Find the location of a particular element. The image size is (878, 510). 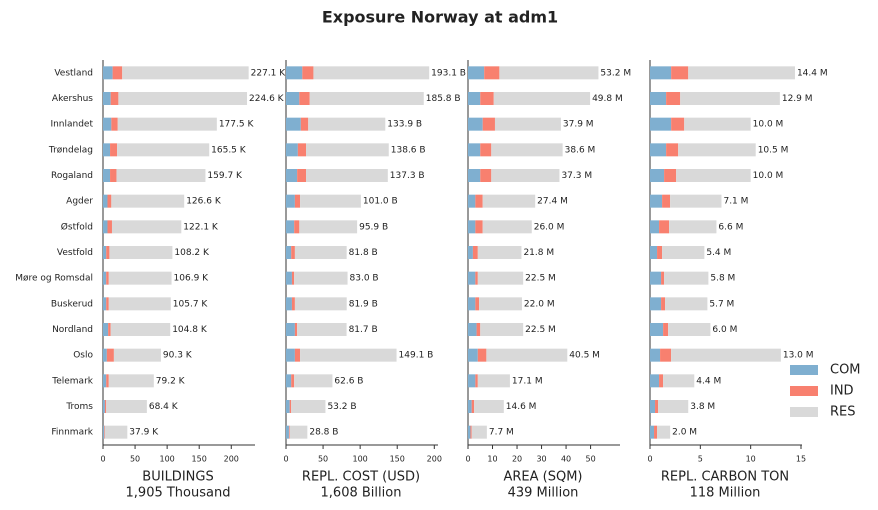

data-label: 53.2 M is located at coordinates (615, 73).